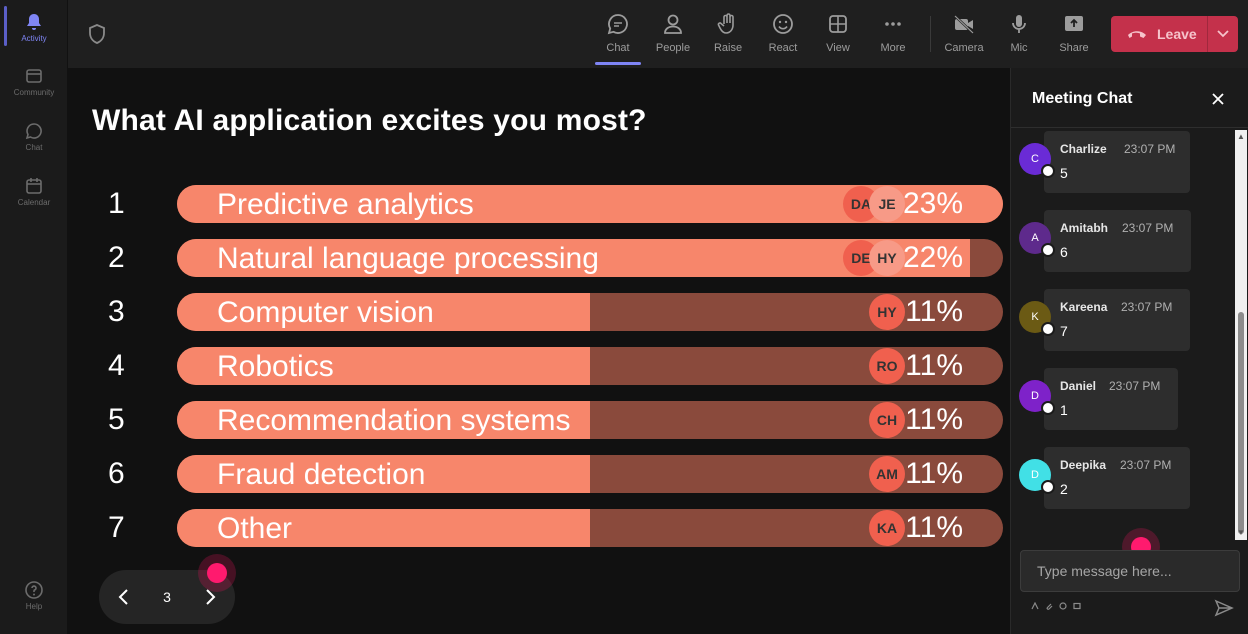  I want to click on help-icon, so click(34, 590).